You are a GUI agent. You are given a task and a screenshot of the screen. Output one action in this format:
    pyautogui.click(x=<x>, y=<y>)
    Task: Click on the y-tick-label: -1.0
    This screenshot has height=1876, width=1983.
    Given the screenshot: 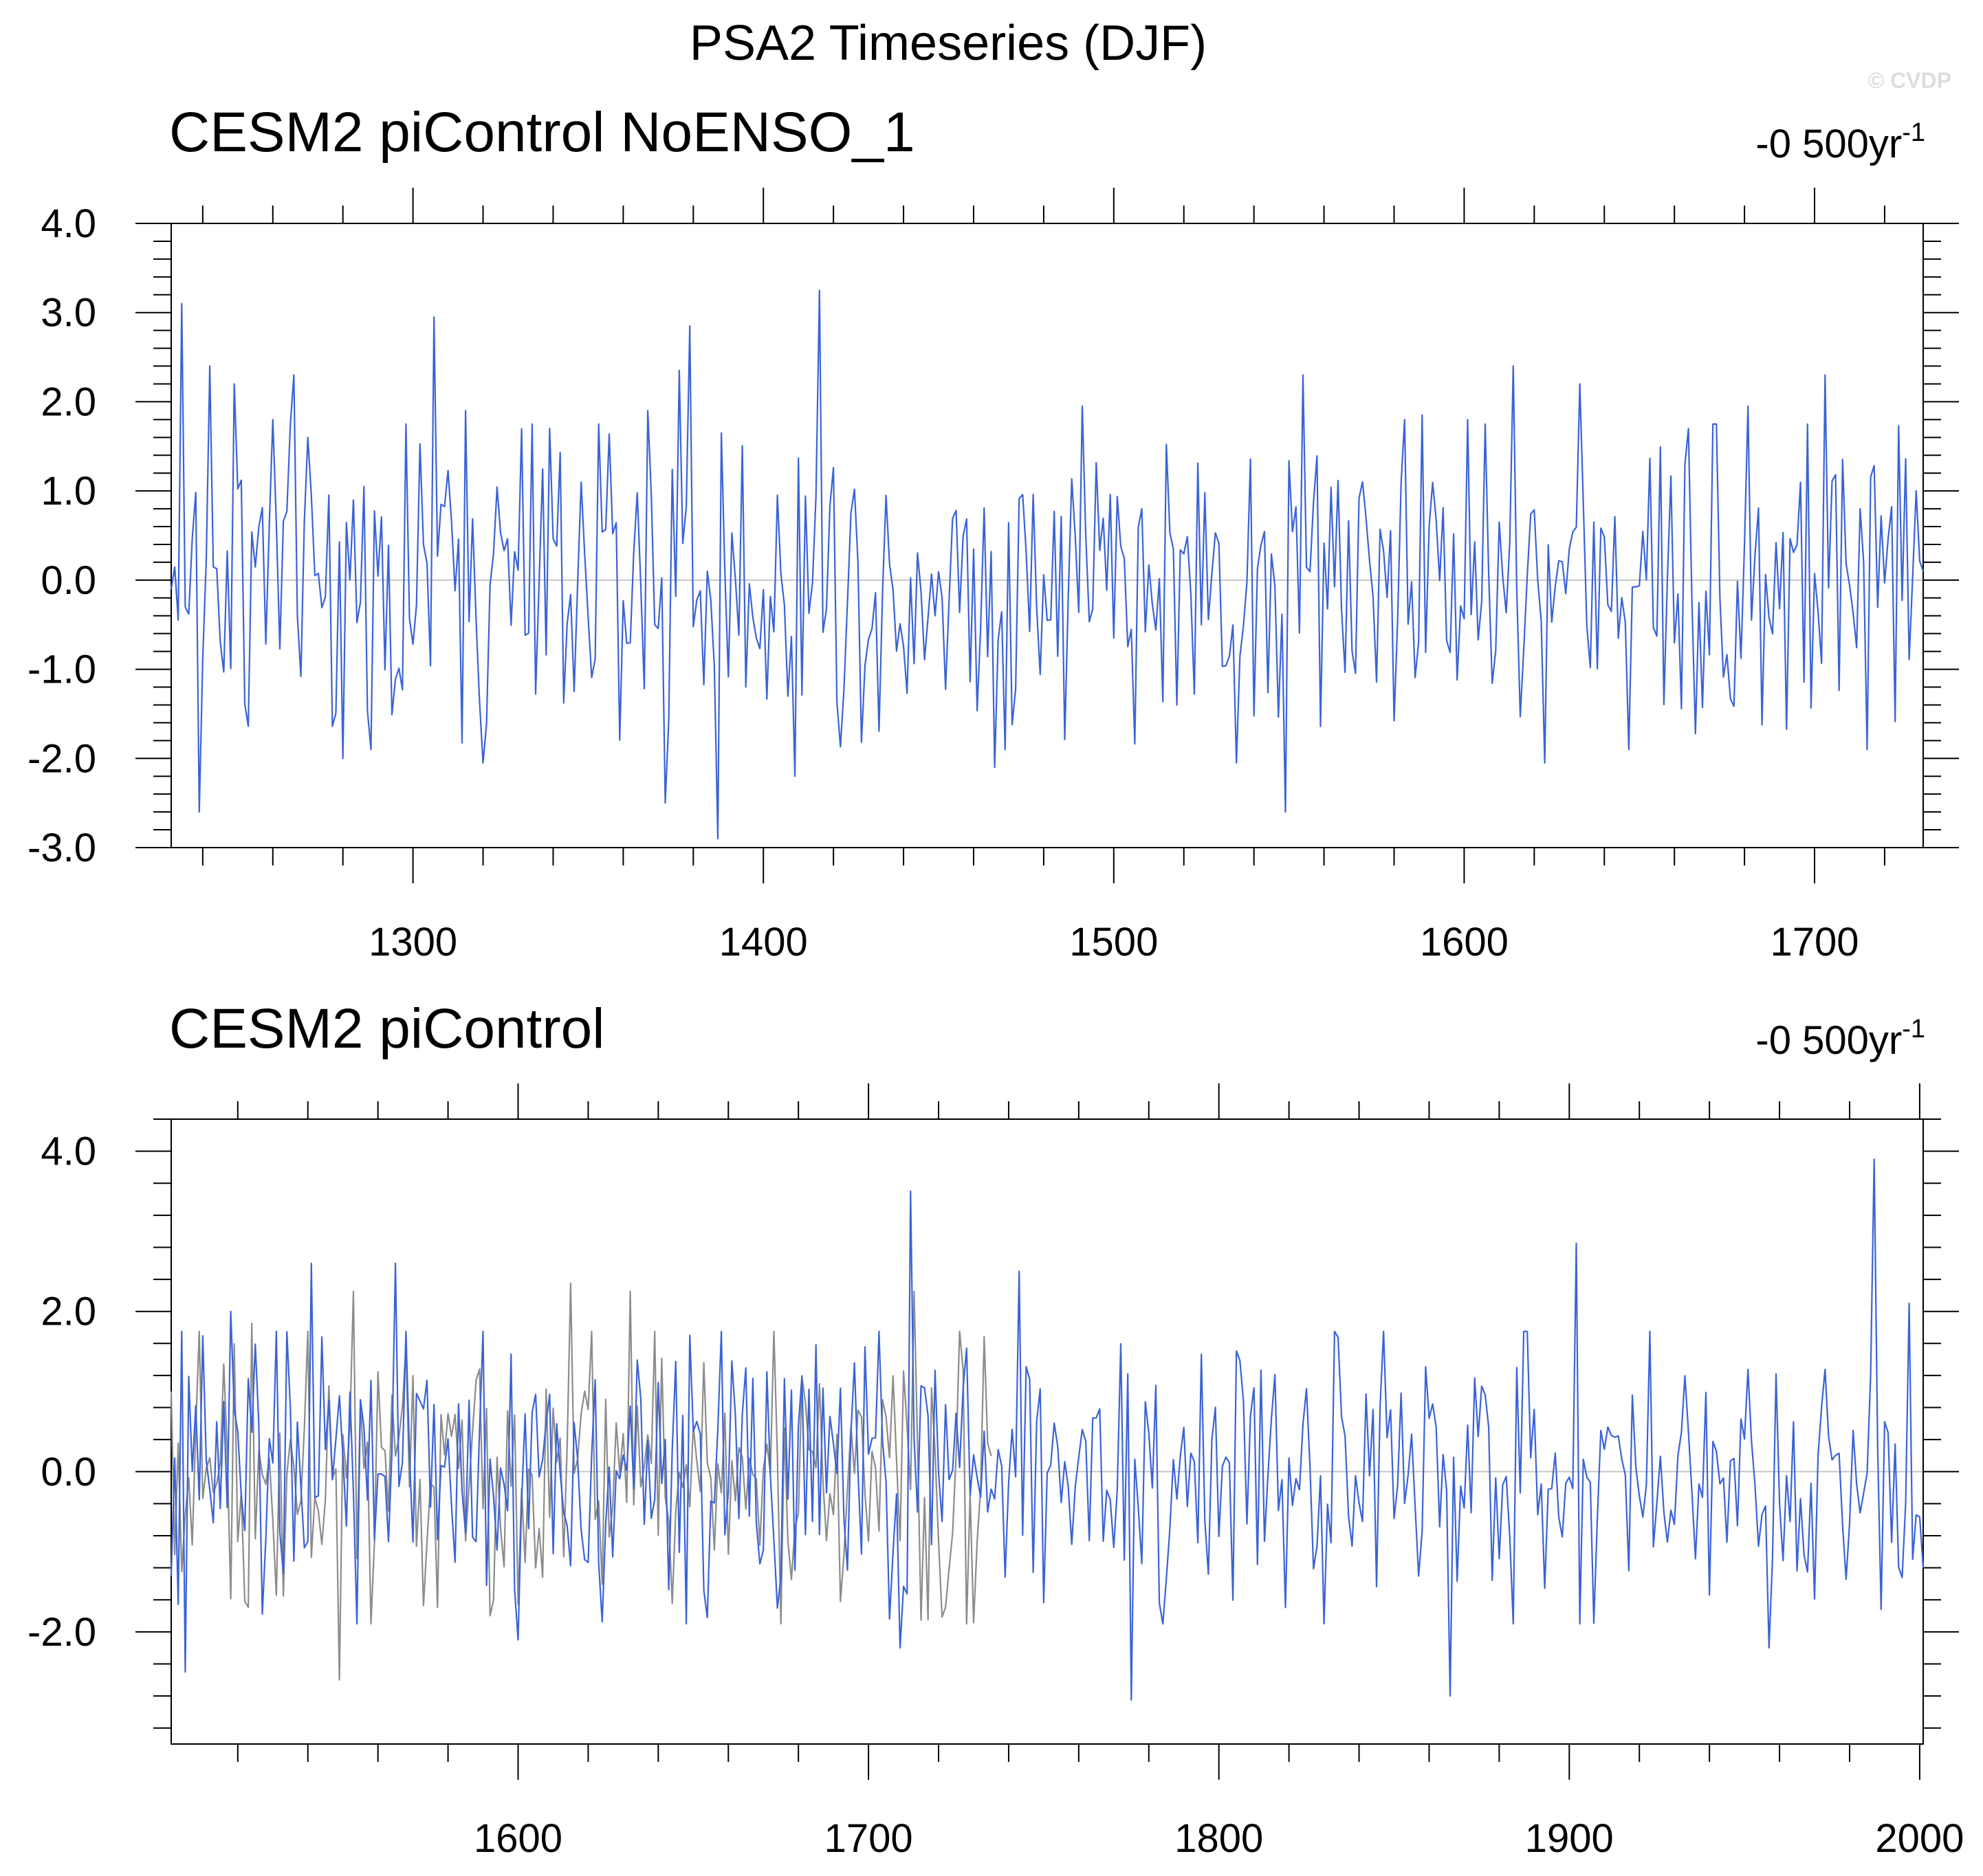 What is the action you would take?
    pyautogui.click(x=62, y=670)
    